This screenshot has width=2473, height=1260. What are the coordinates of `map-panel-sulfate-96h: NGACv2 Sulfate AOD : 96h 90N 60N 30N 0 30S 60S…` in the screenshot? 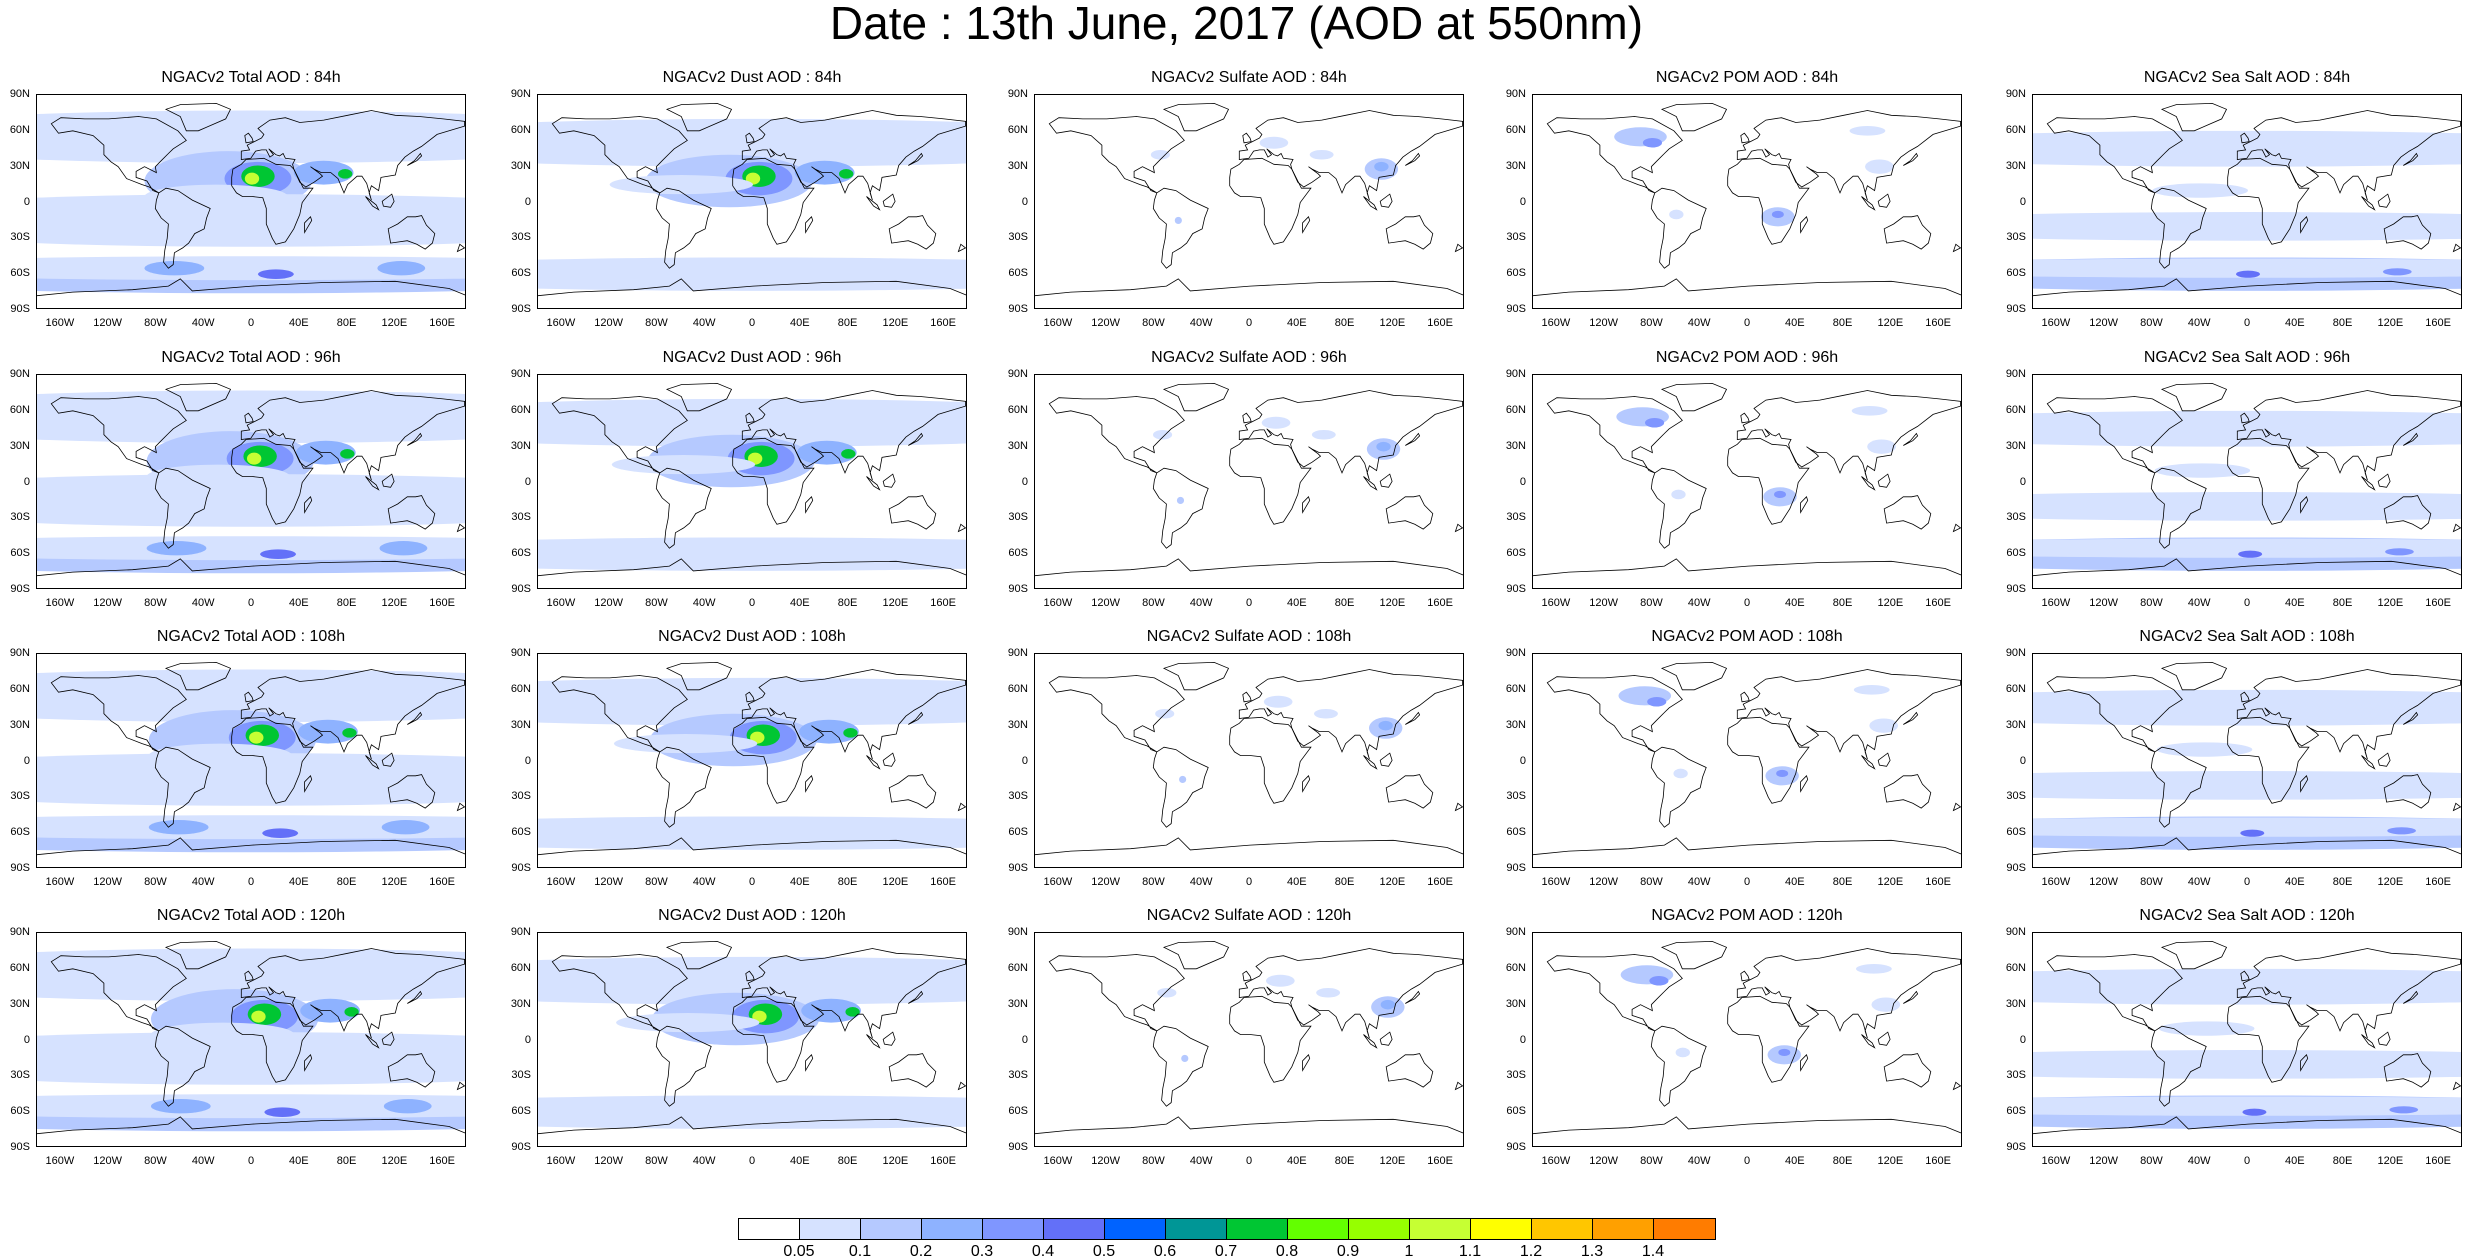 It's located at (1236, 482).